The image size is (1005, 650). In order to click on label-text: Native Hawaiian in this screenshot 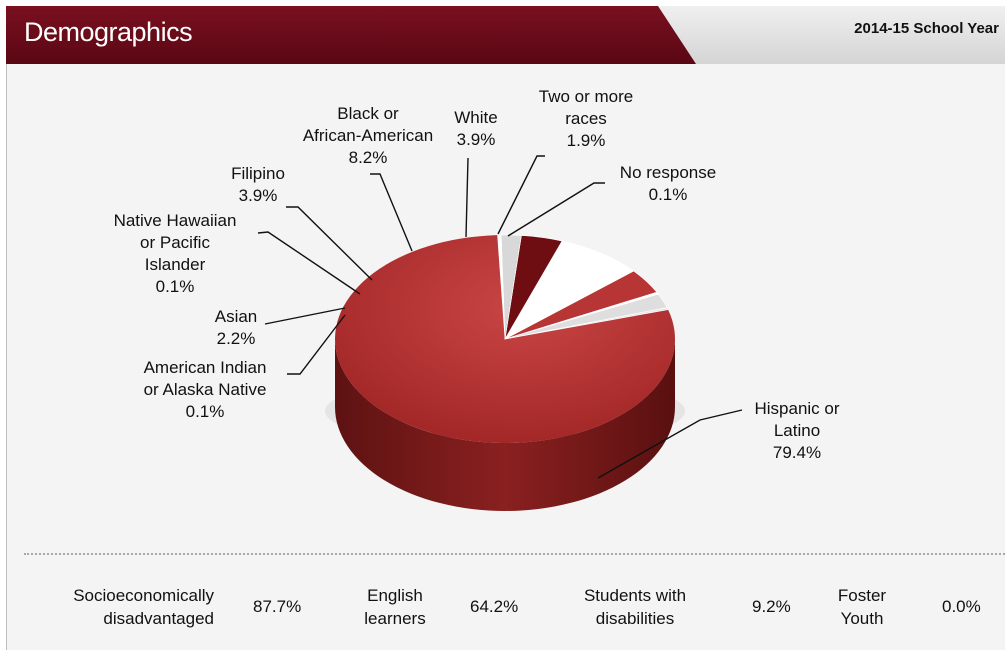, I will do `click(175, 220)`.